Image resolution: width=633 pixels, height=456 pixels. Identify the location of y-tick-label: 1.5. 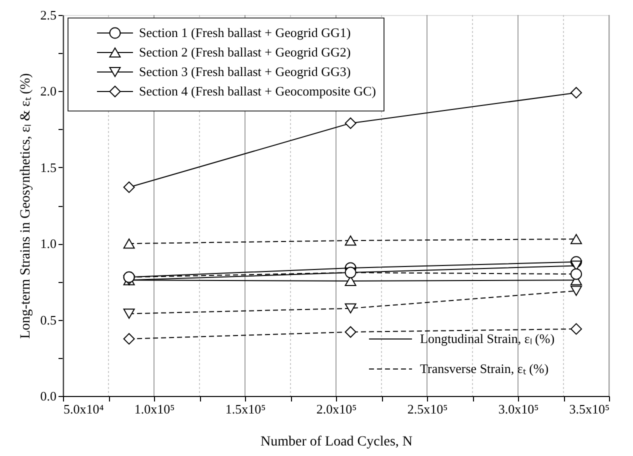
(48, 167).